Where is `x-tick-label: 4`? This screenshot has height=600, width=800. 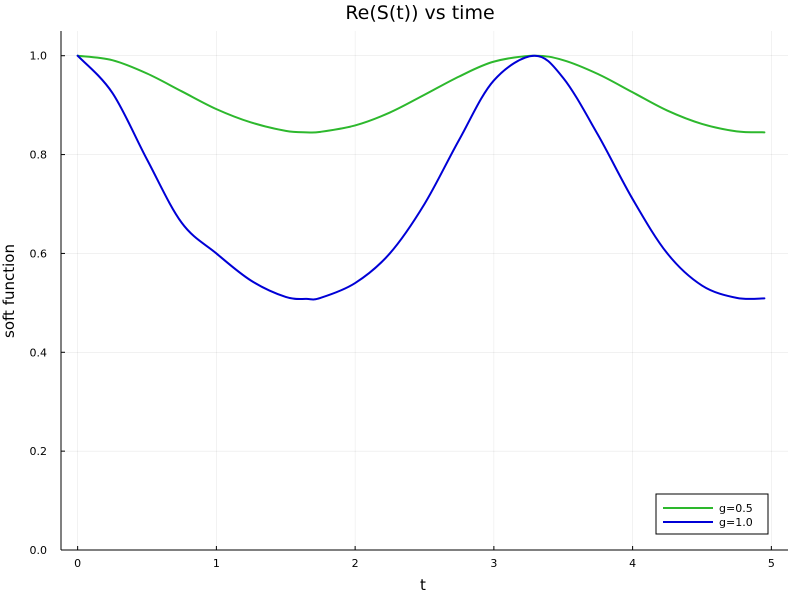
x-tick-label: 4 is located at coordinates (632, 563).